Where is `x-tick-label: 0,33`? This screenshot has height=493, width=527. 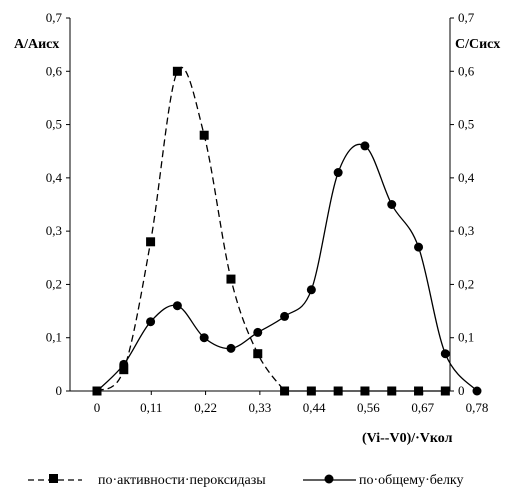
x-tick-label: 0,33 is located at coordinates (259, 407).